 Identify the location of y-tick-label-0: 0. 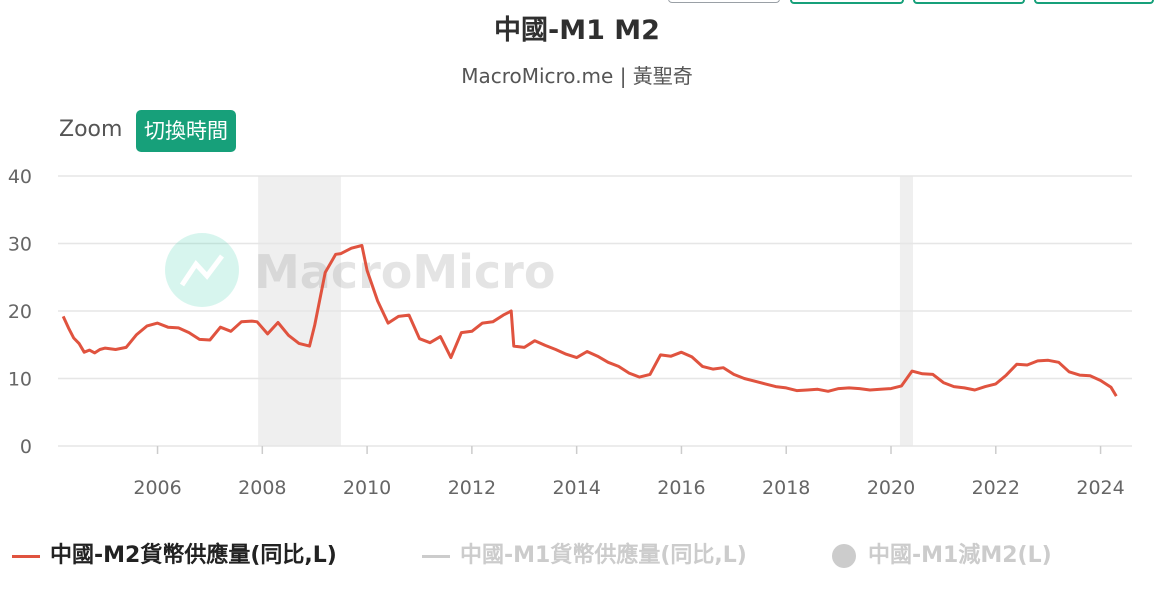
(26, 447).